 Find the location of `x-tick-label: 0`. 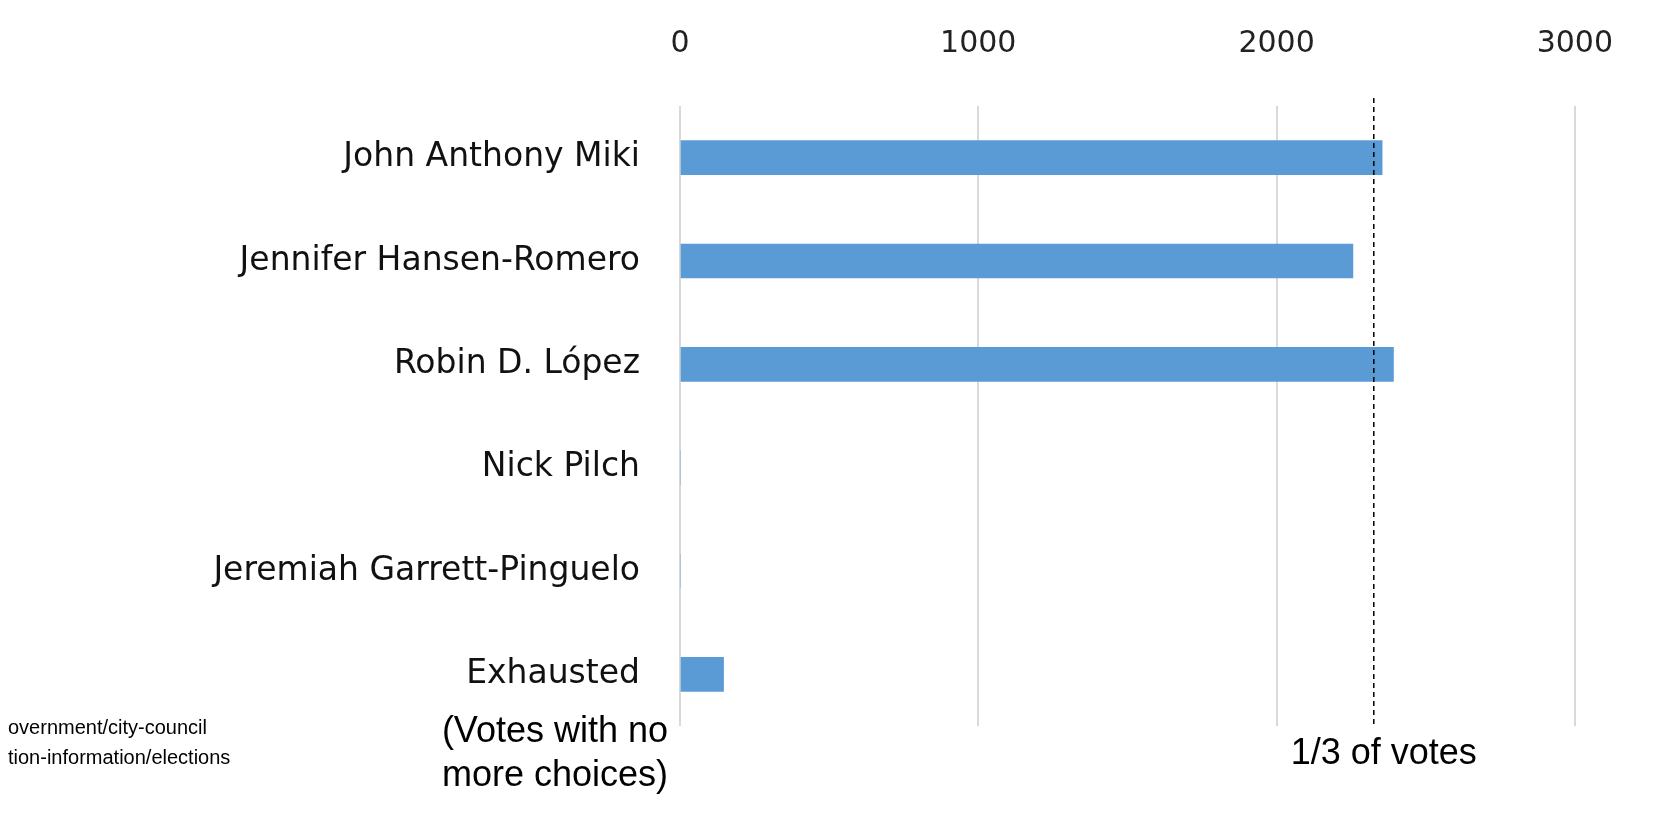

x-tick-label: 0 is located at coordinates (680, 41).